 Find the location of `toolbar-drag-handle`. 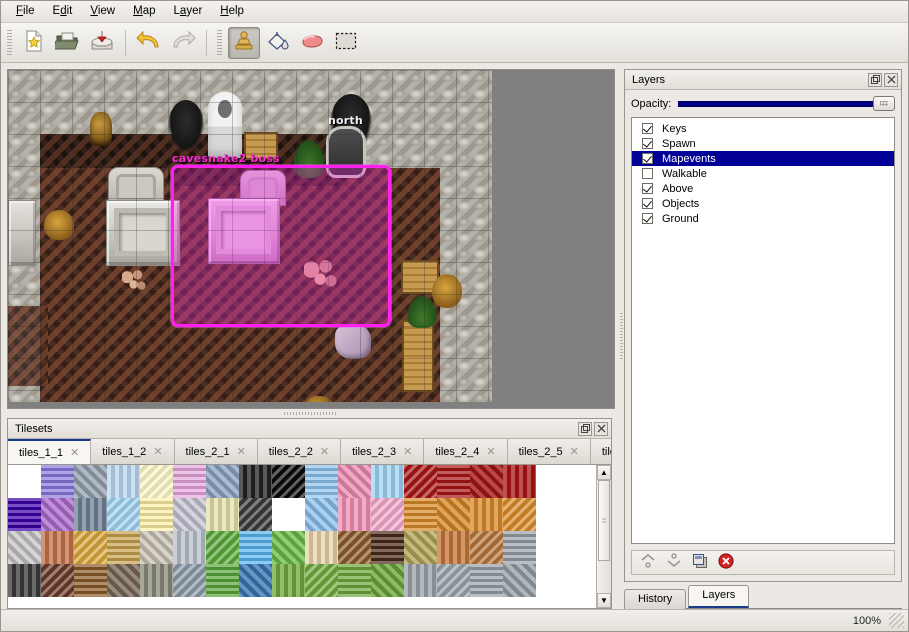

toolbar-drag-handle is located at coordinates (9, 42).